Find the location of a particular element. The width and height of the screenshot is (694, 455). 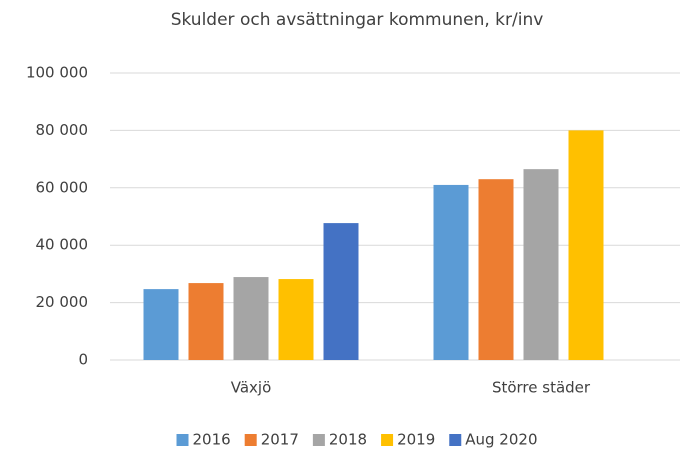

y-tick-label: 40 000 is located at coordinates (62, 245).